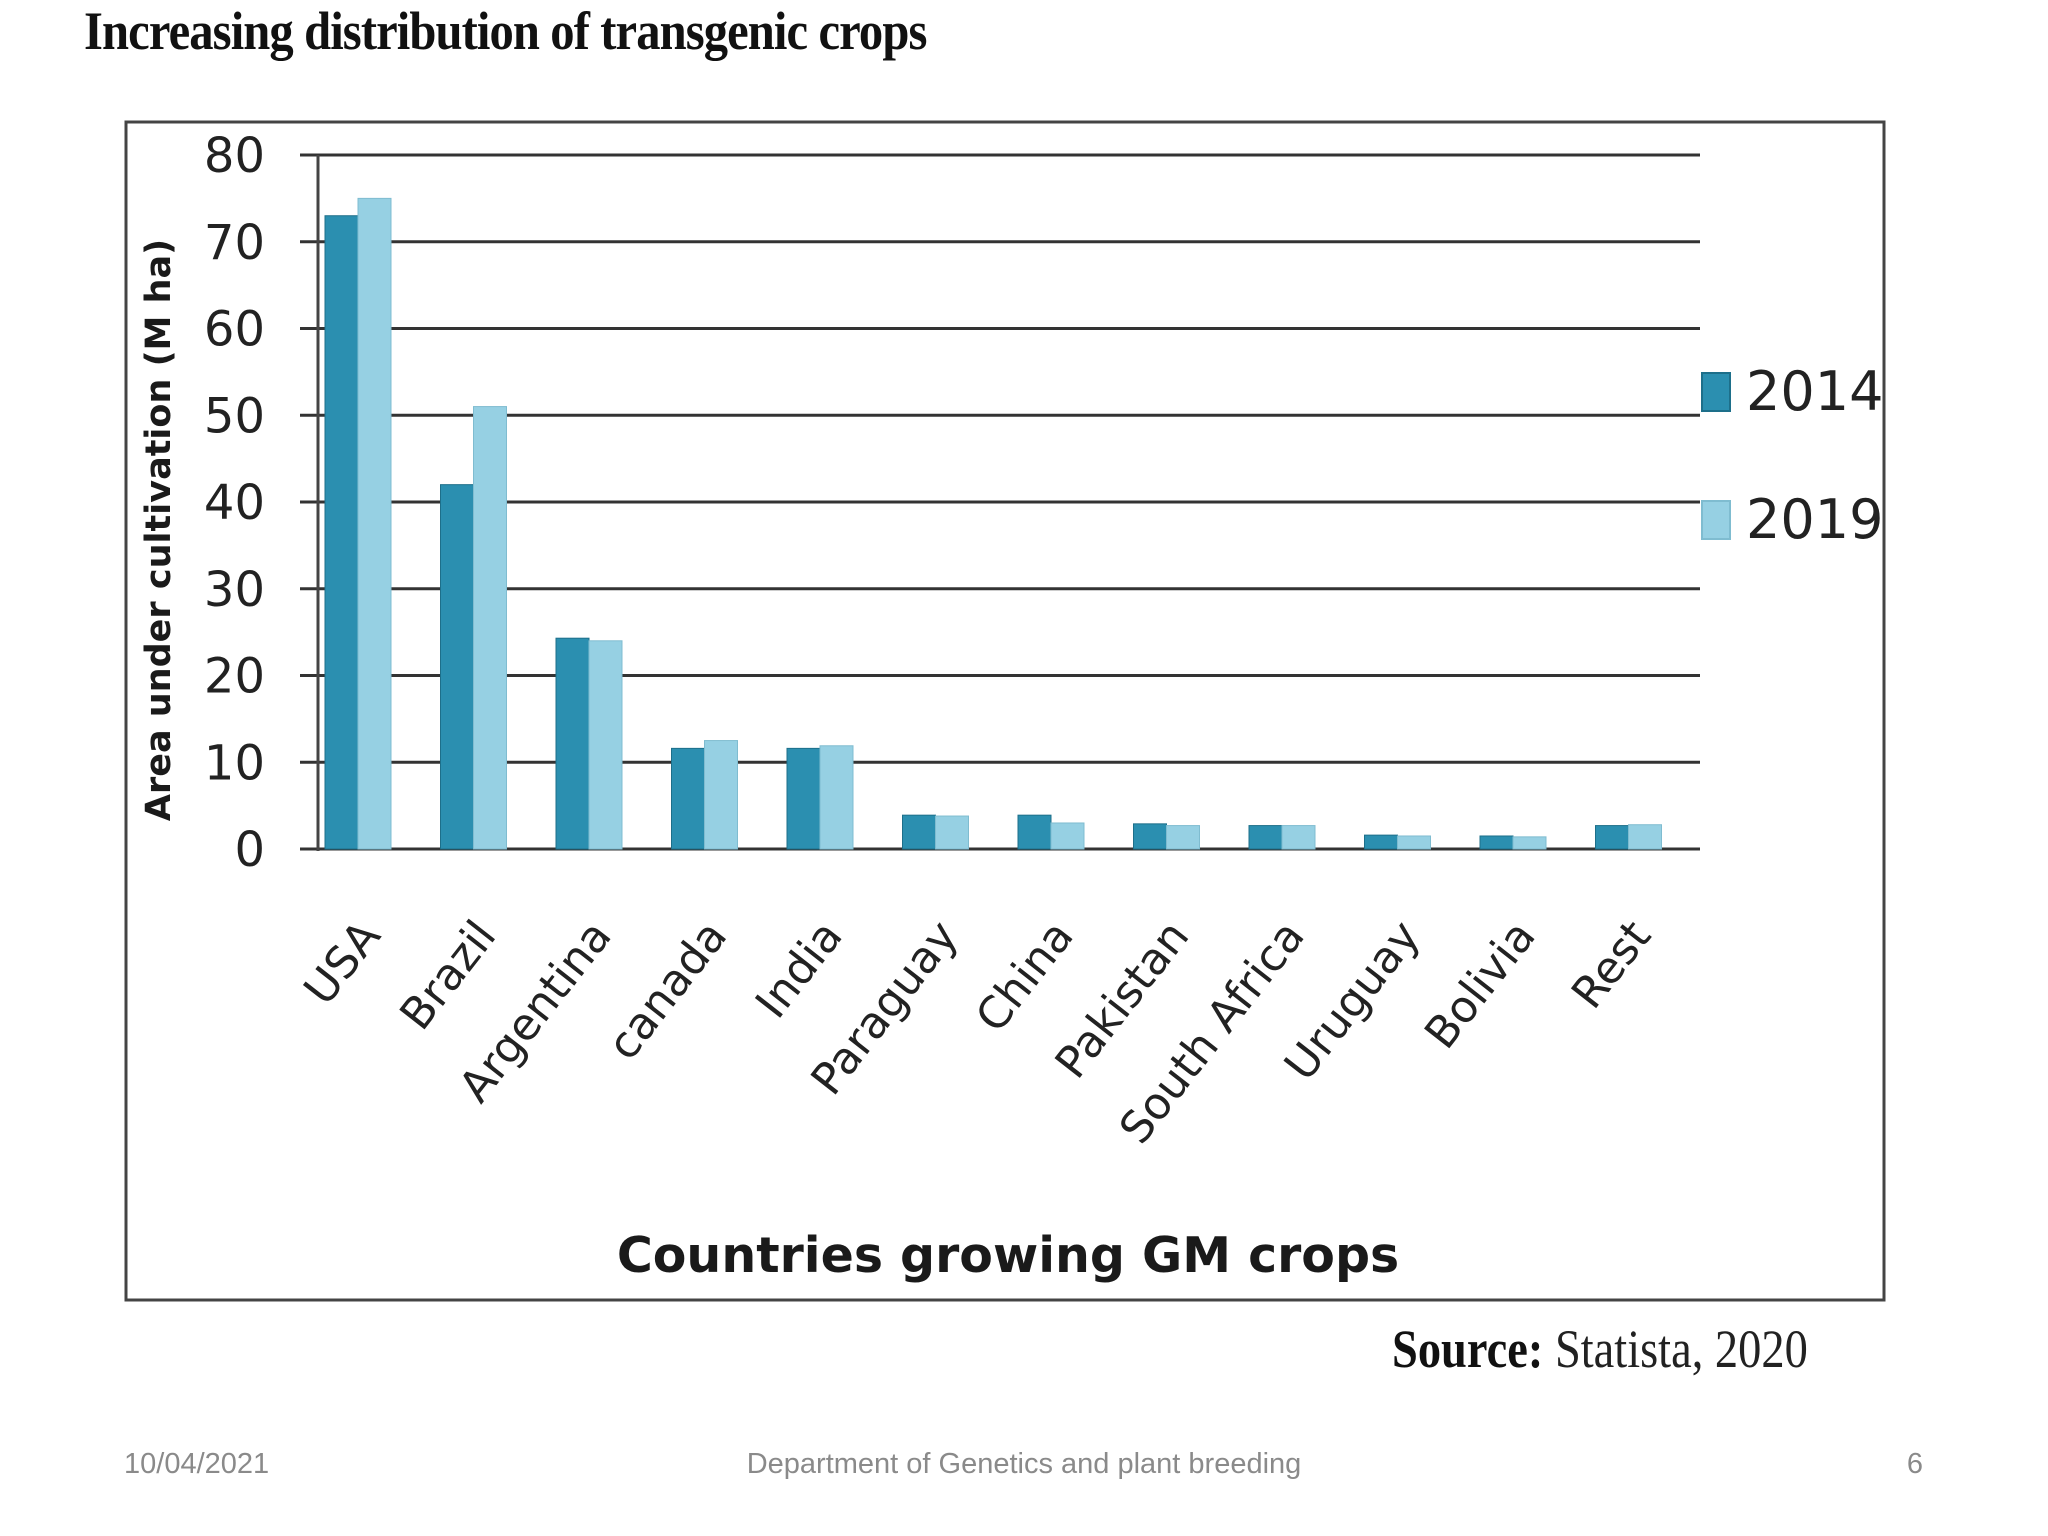  What do you see at coordinates (1298, 837) in the screenshot?
I see `bar-2019-south-africa` at bounding box center [1298, 837].